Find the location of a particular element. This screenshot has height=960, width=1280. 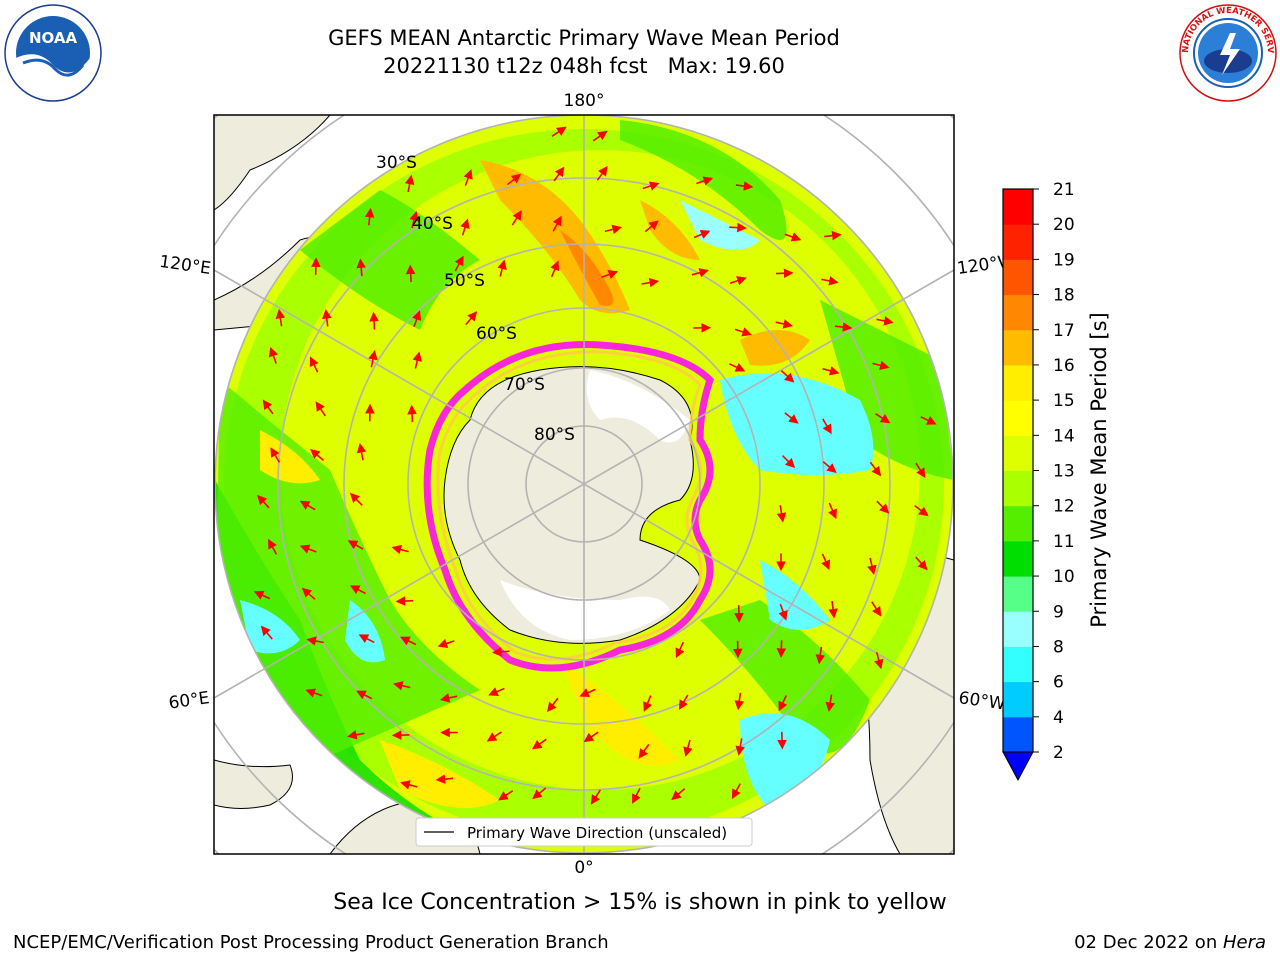

lon-label-left-lower: 60°E is located at coordinates (188, 700).